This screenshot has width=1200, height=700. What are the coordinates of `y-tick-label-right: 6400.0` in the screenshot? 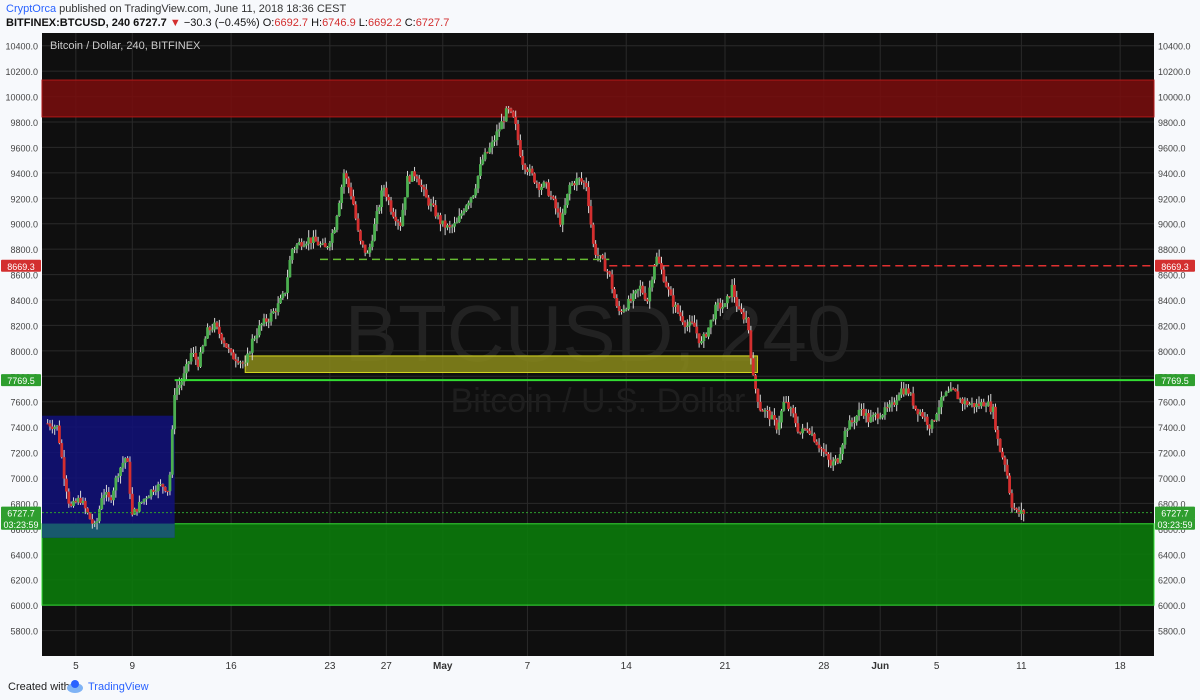 It's located at (1172, 555).